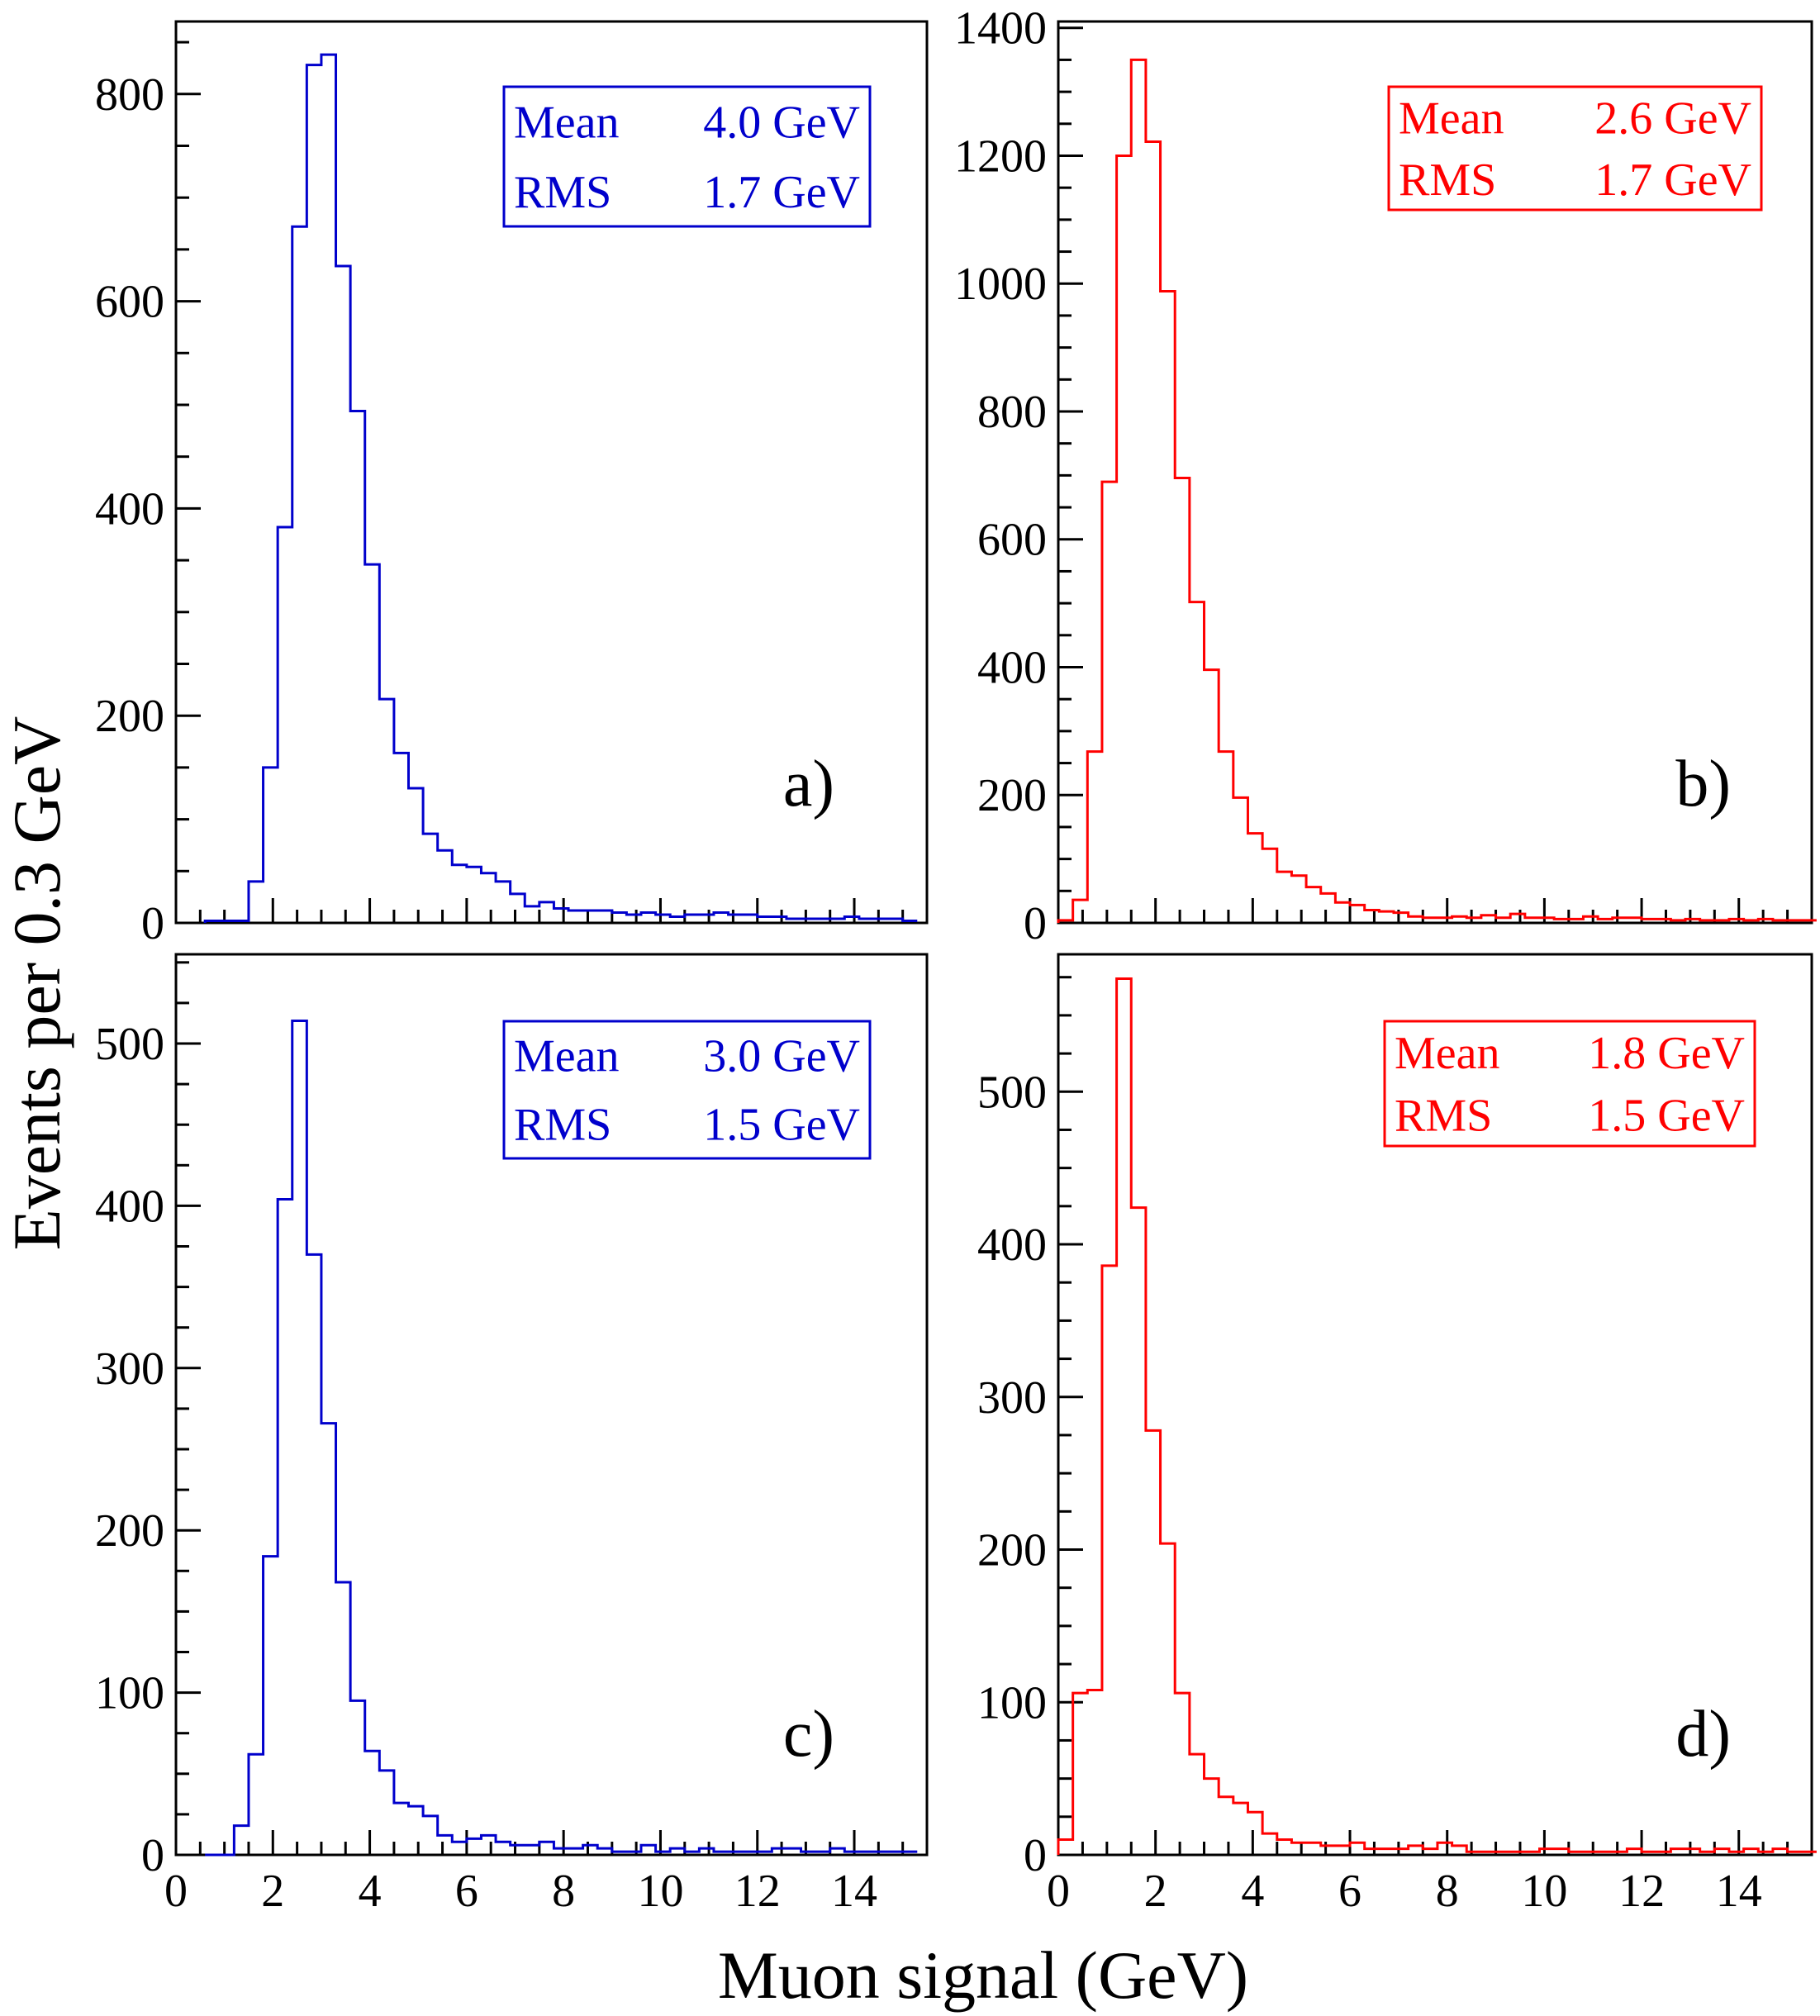 This screenshot has width=1820, height=2016. Describe the element at coordinates (1000, 284) in the screenshot. I see `y-tick-label: 1000` at that location.